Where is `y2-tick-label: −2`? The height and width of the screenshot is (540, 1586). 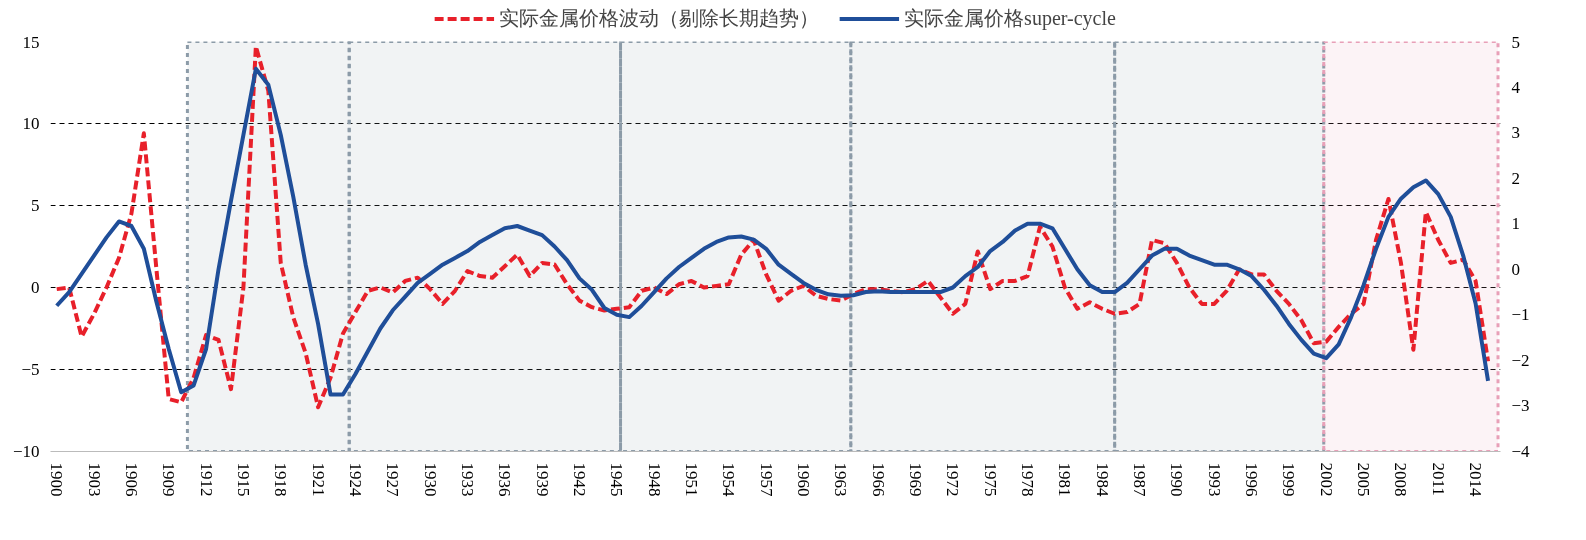 y2-tick-label: −2 is located at coordinates (1520, 360).